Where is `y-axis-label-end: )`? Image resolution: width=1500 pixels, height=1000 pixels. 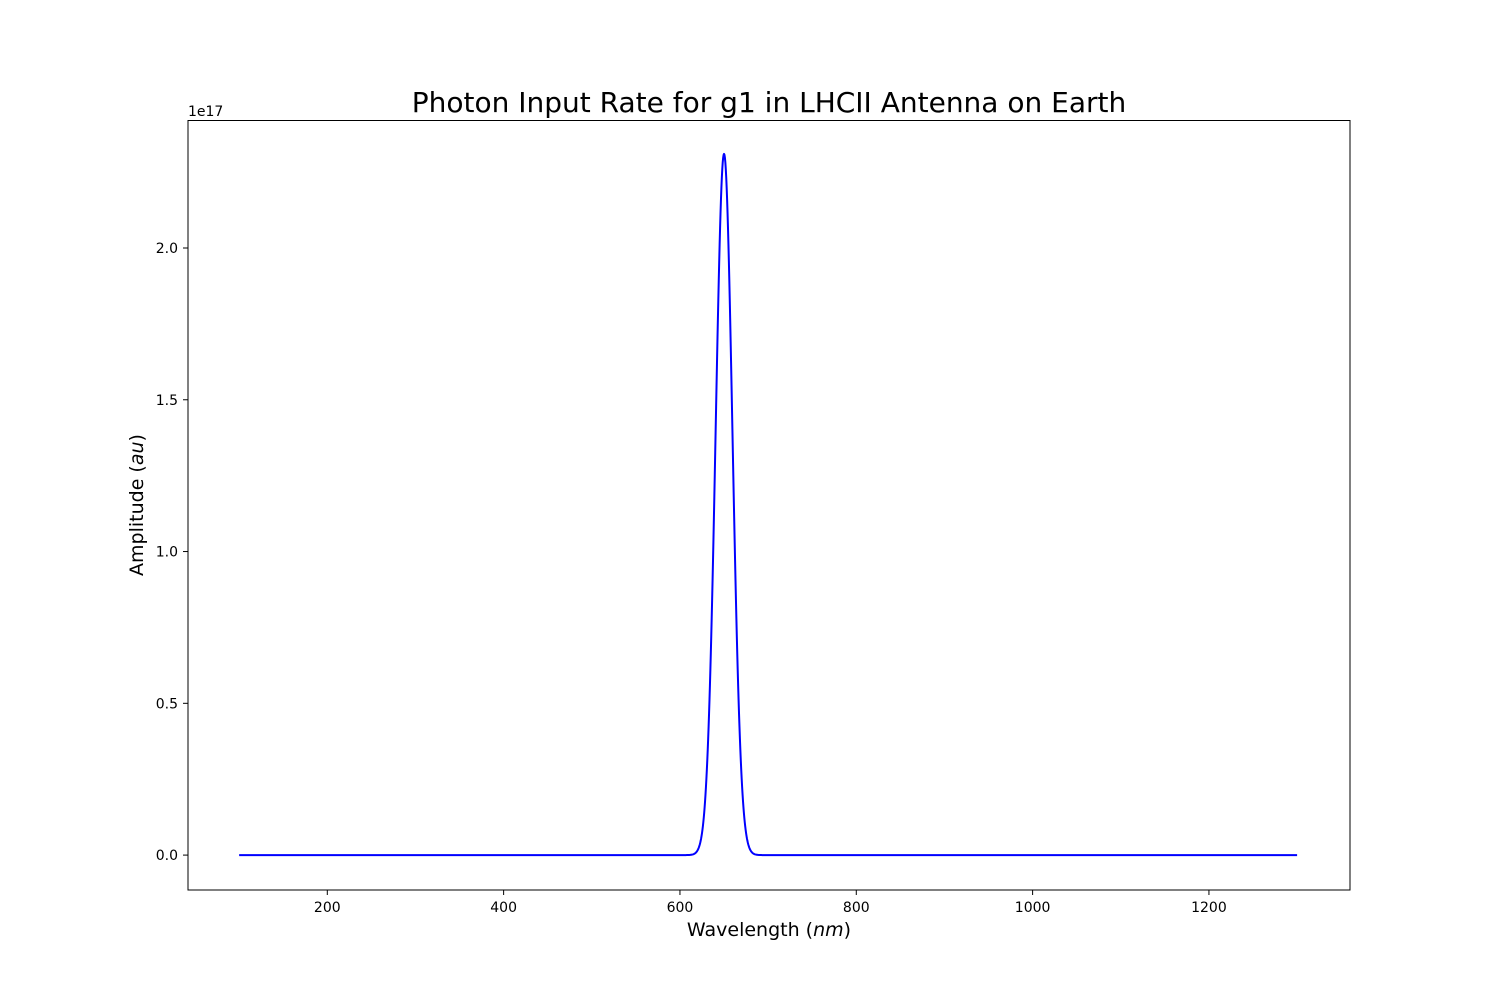 y-axis-label-end: ) is located at coordinates (137, 437).